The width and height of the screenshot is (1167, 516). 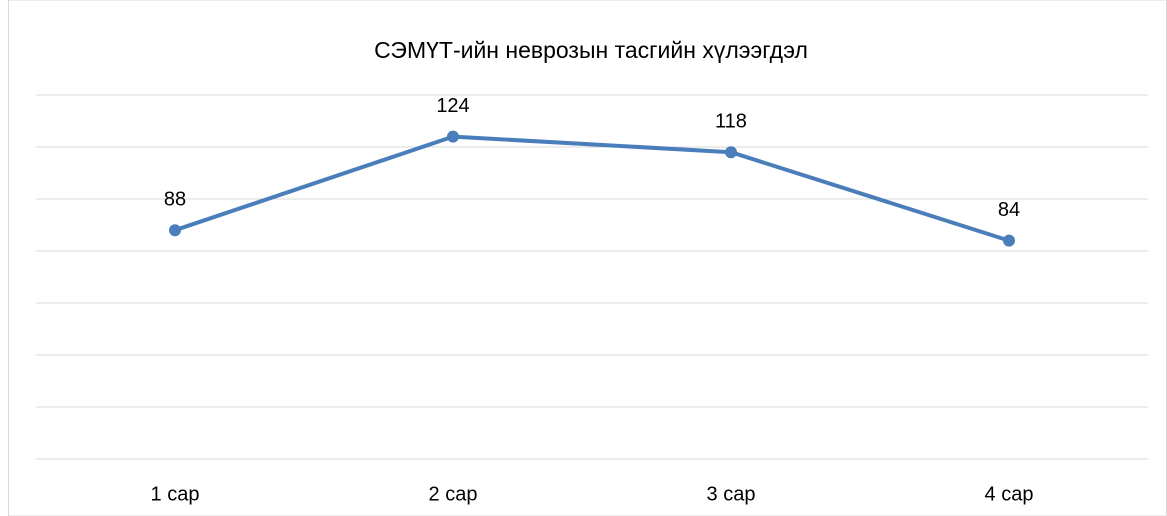 What do you see at coordinates (591, 50) in the screenshot?
I see `chart-title: СЭМҮТ-ийн неврозын тасгийн хүлээгдэл` at bounding box center [591, 50].